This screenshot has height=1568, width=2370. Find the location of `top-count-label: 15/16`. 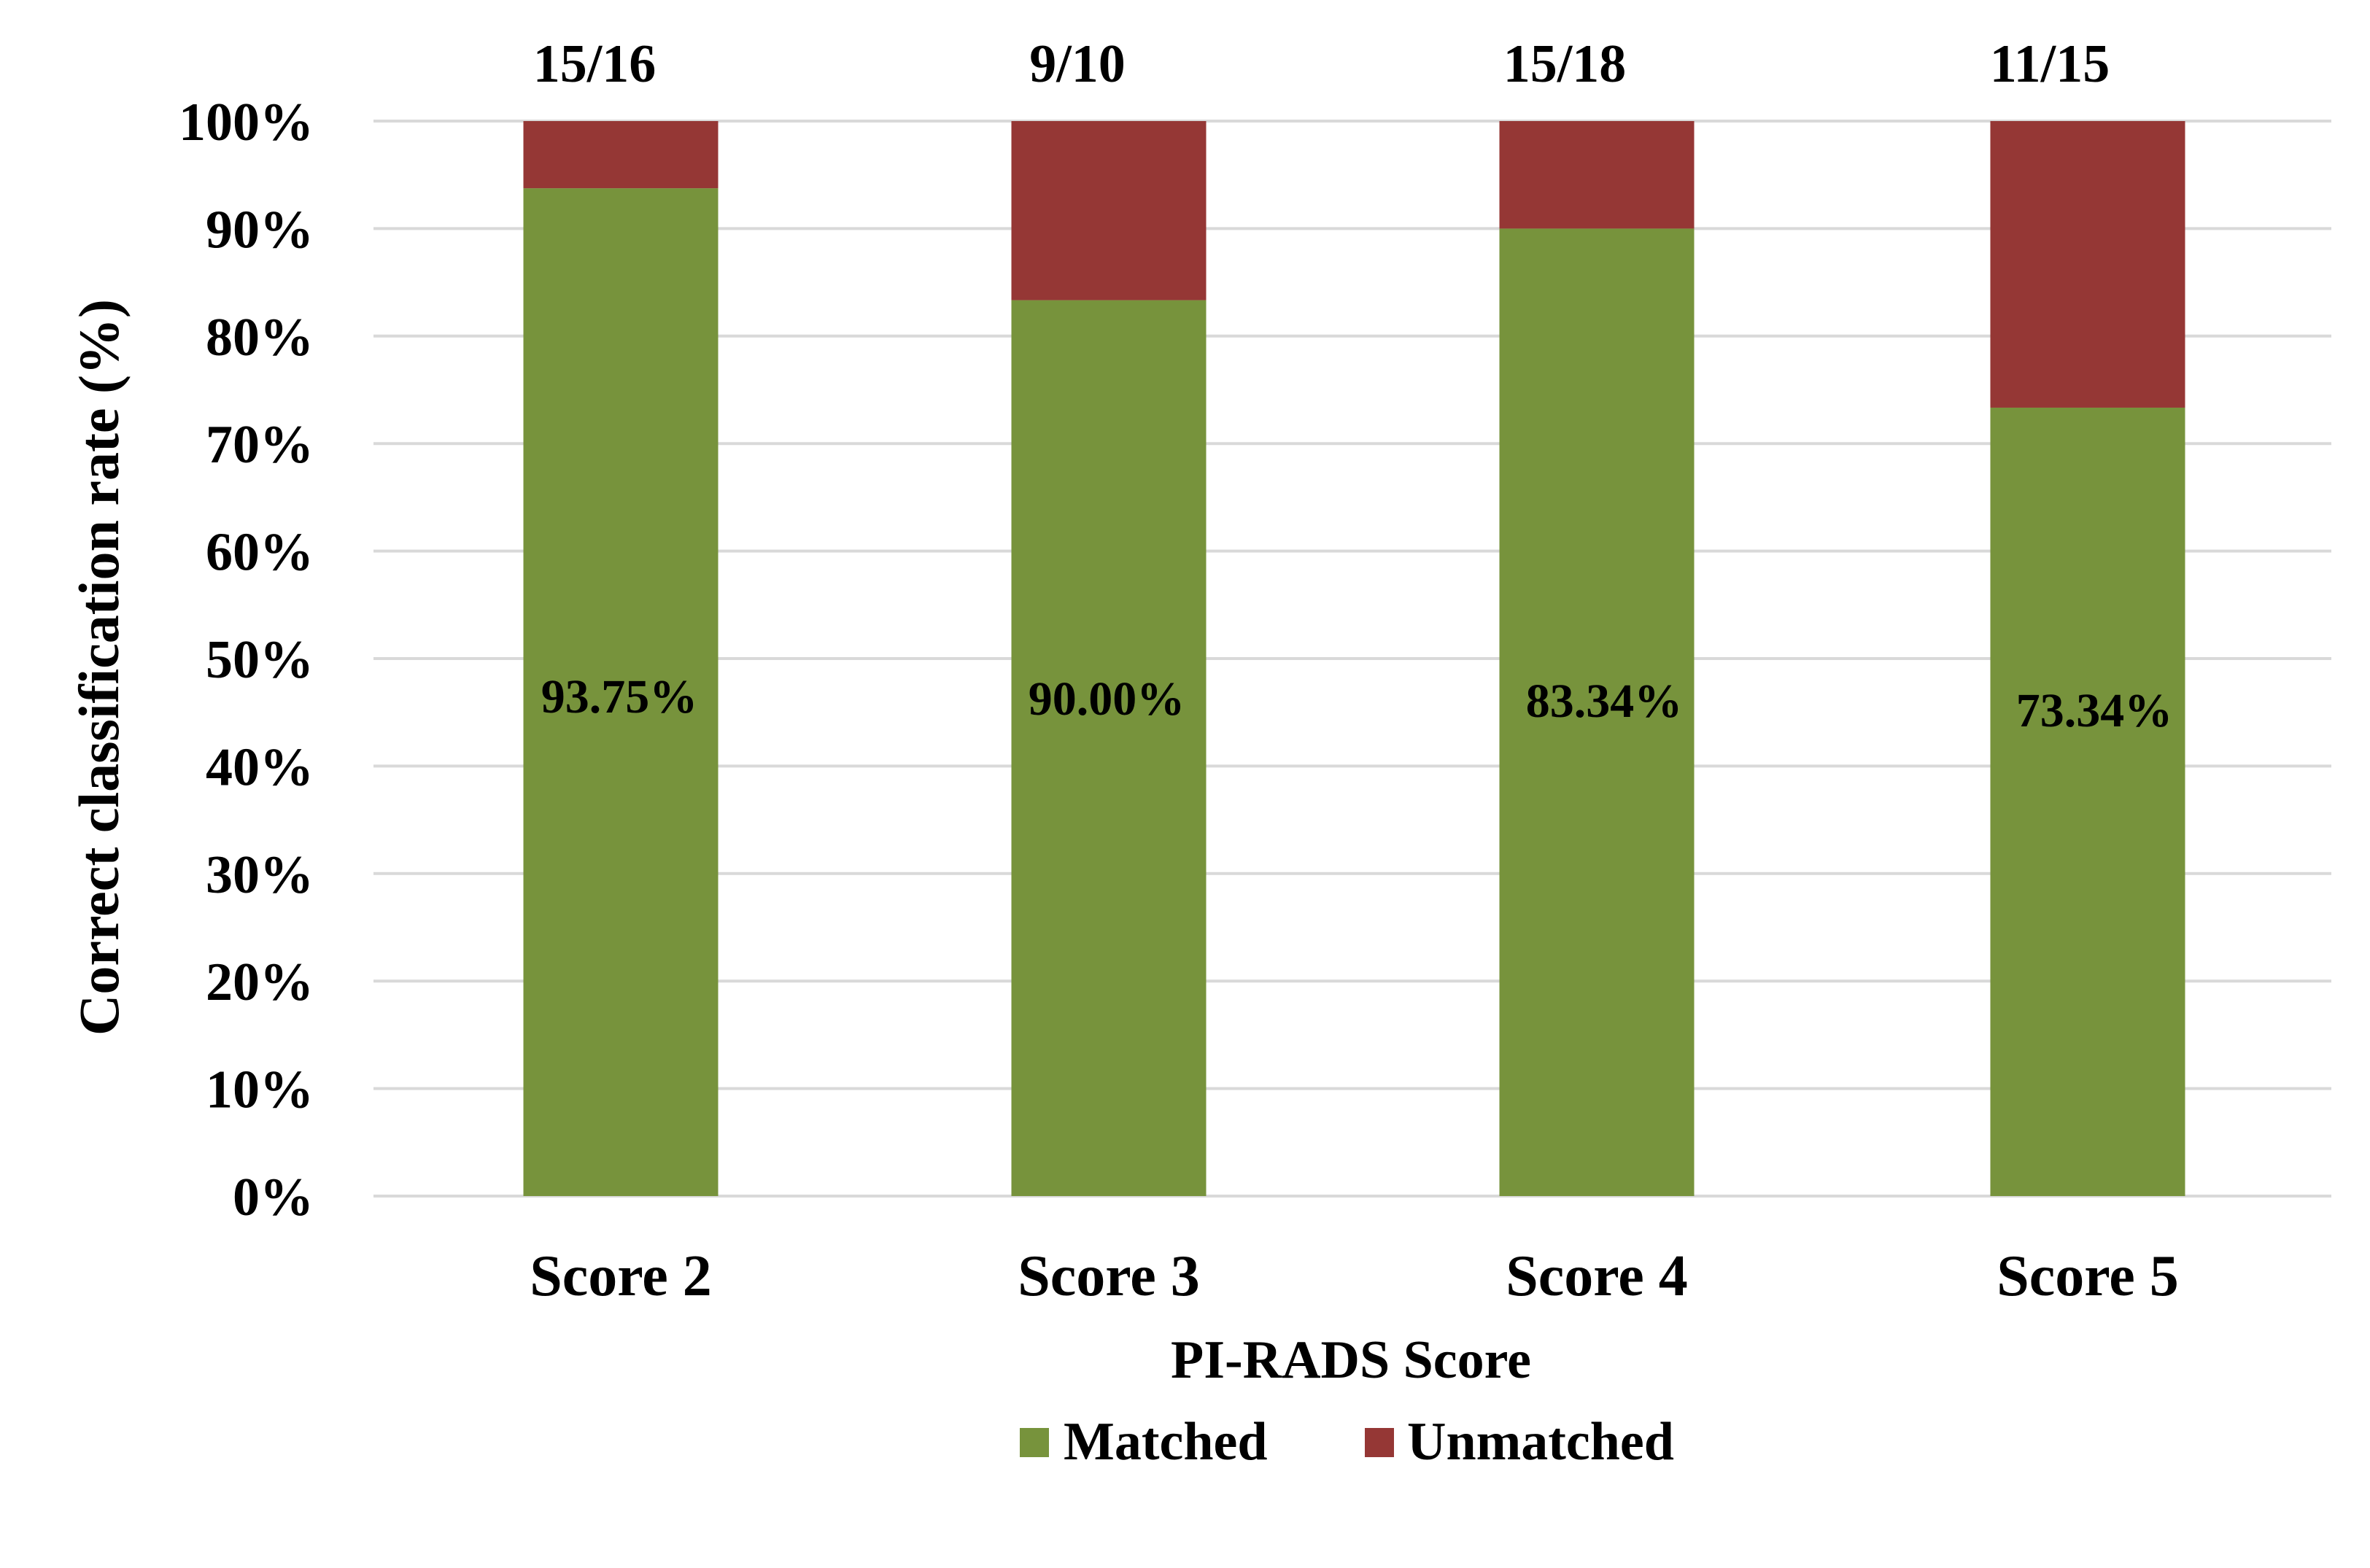

top-count-label: 15/16 is located at coordinates (595, 64).